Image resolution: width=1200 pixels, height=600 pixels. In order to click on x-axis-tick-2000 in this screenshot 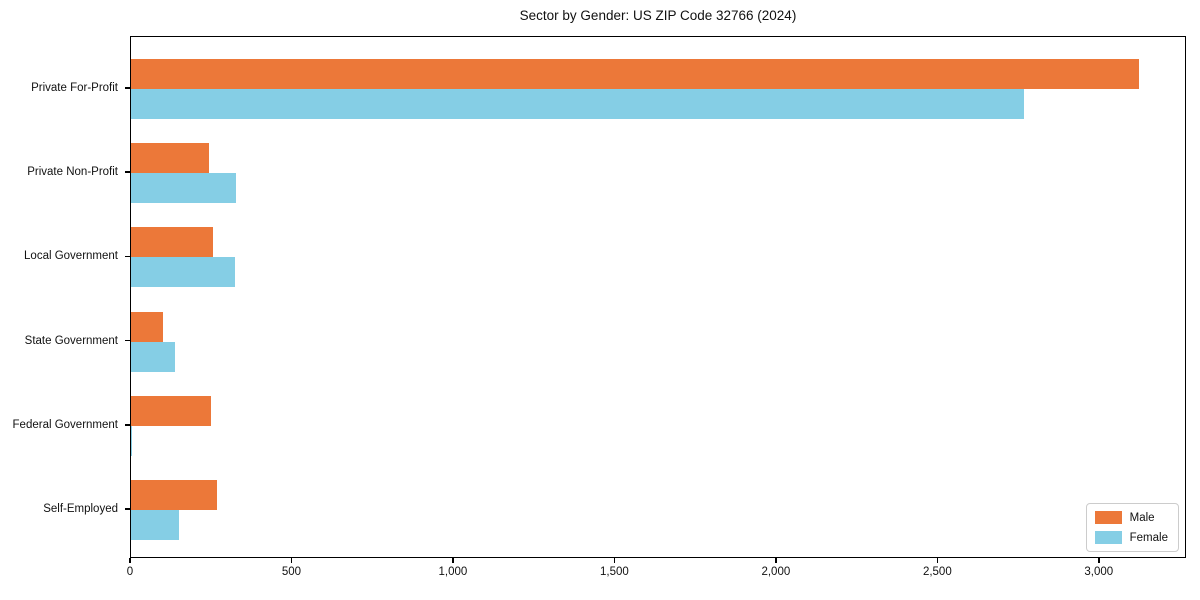, I will do `click(776, 560)`.